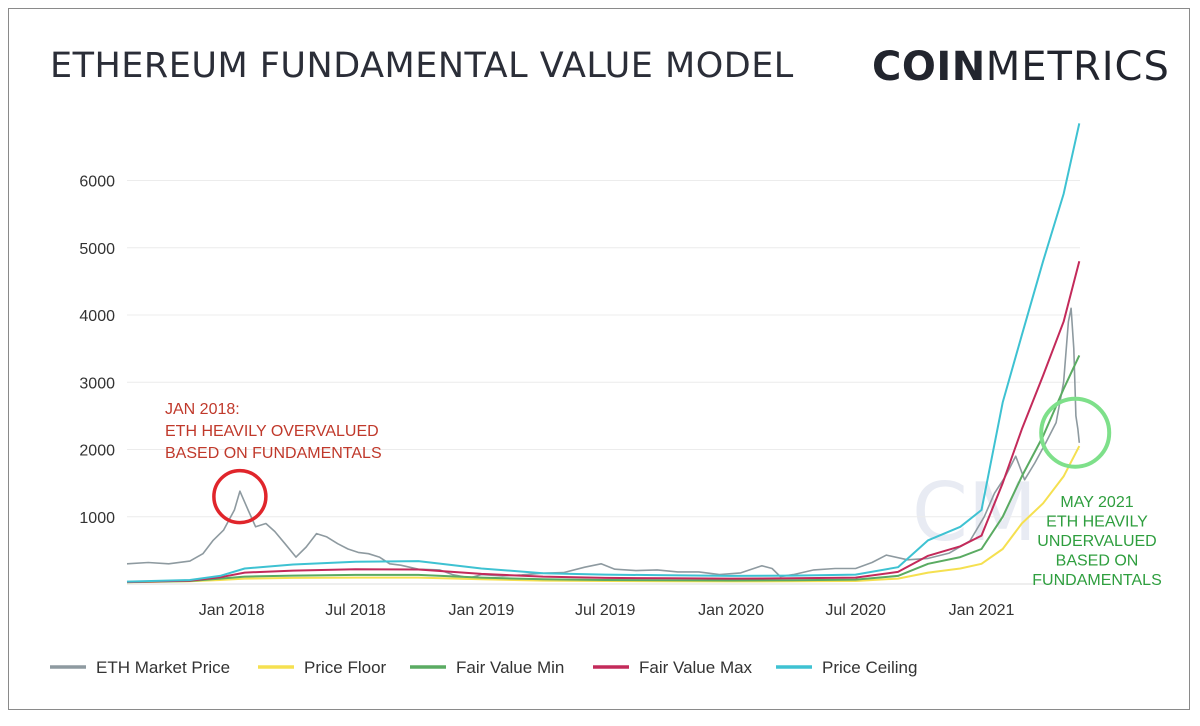 This screenshot has width=1200, height=726. Describe the element at coordinates (929, 67) in the screenshot. I see `logo-bold-part: COIN` at that location.